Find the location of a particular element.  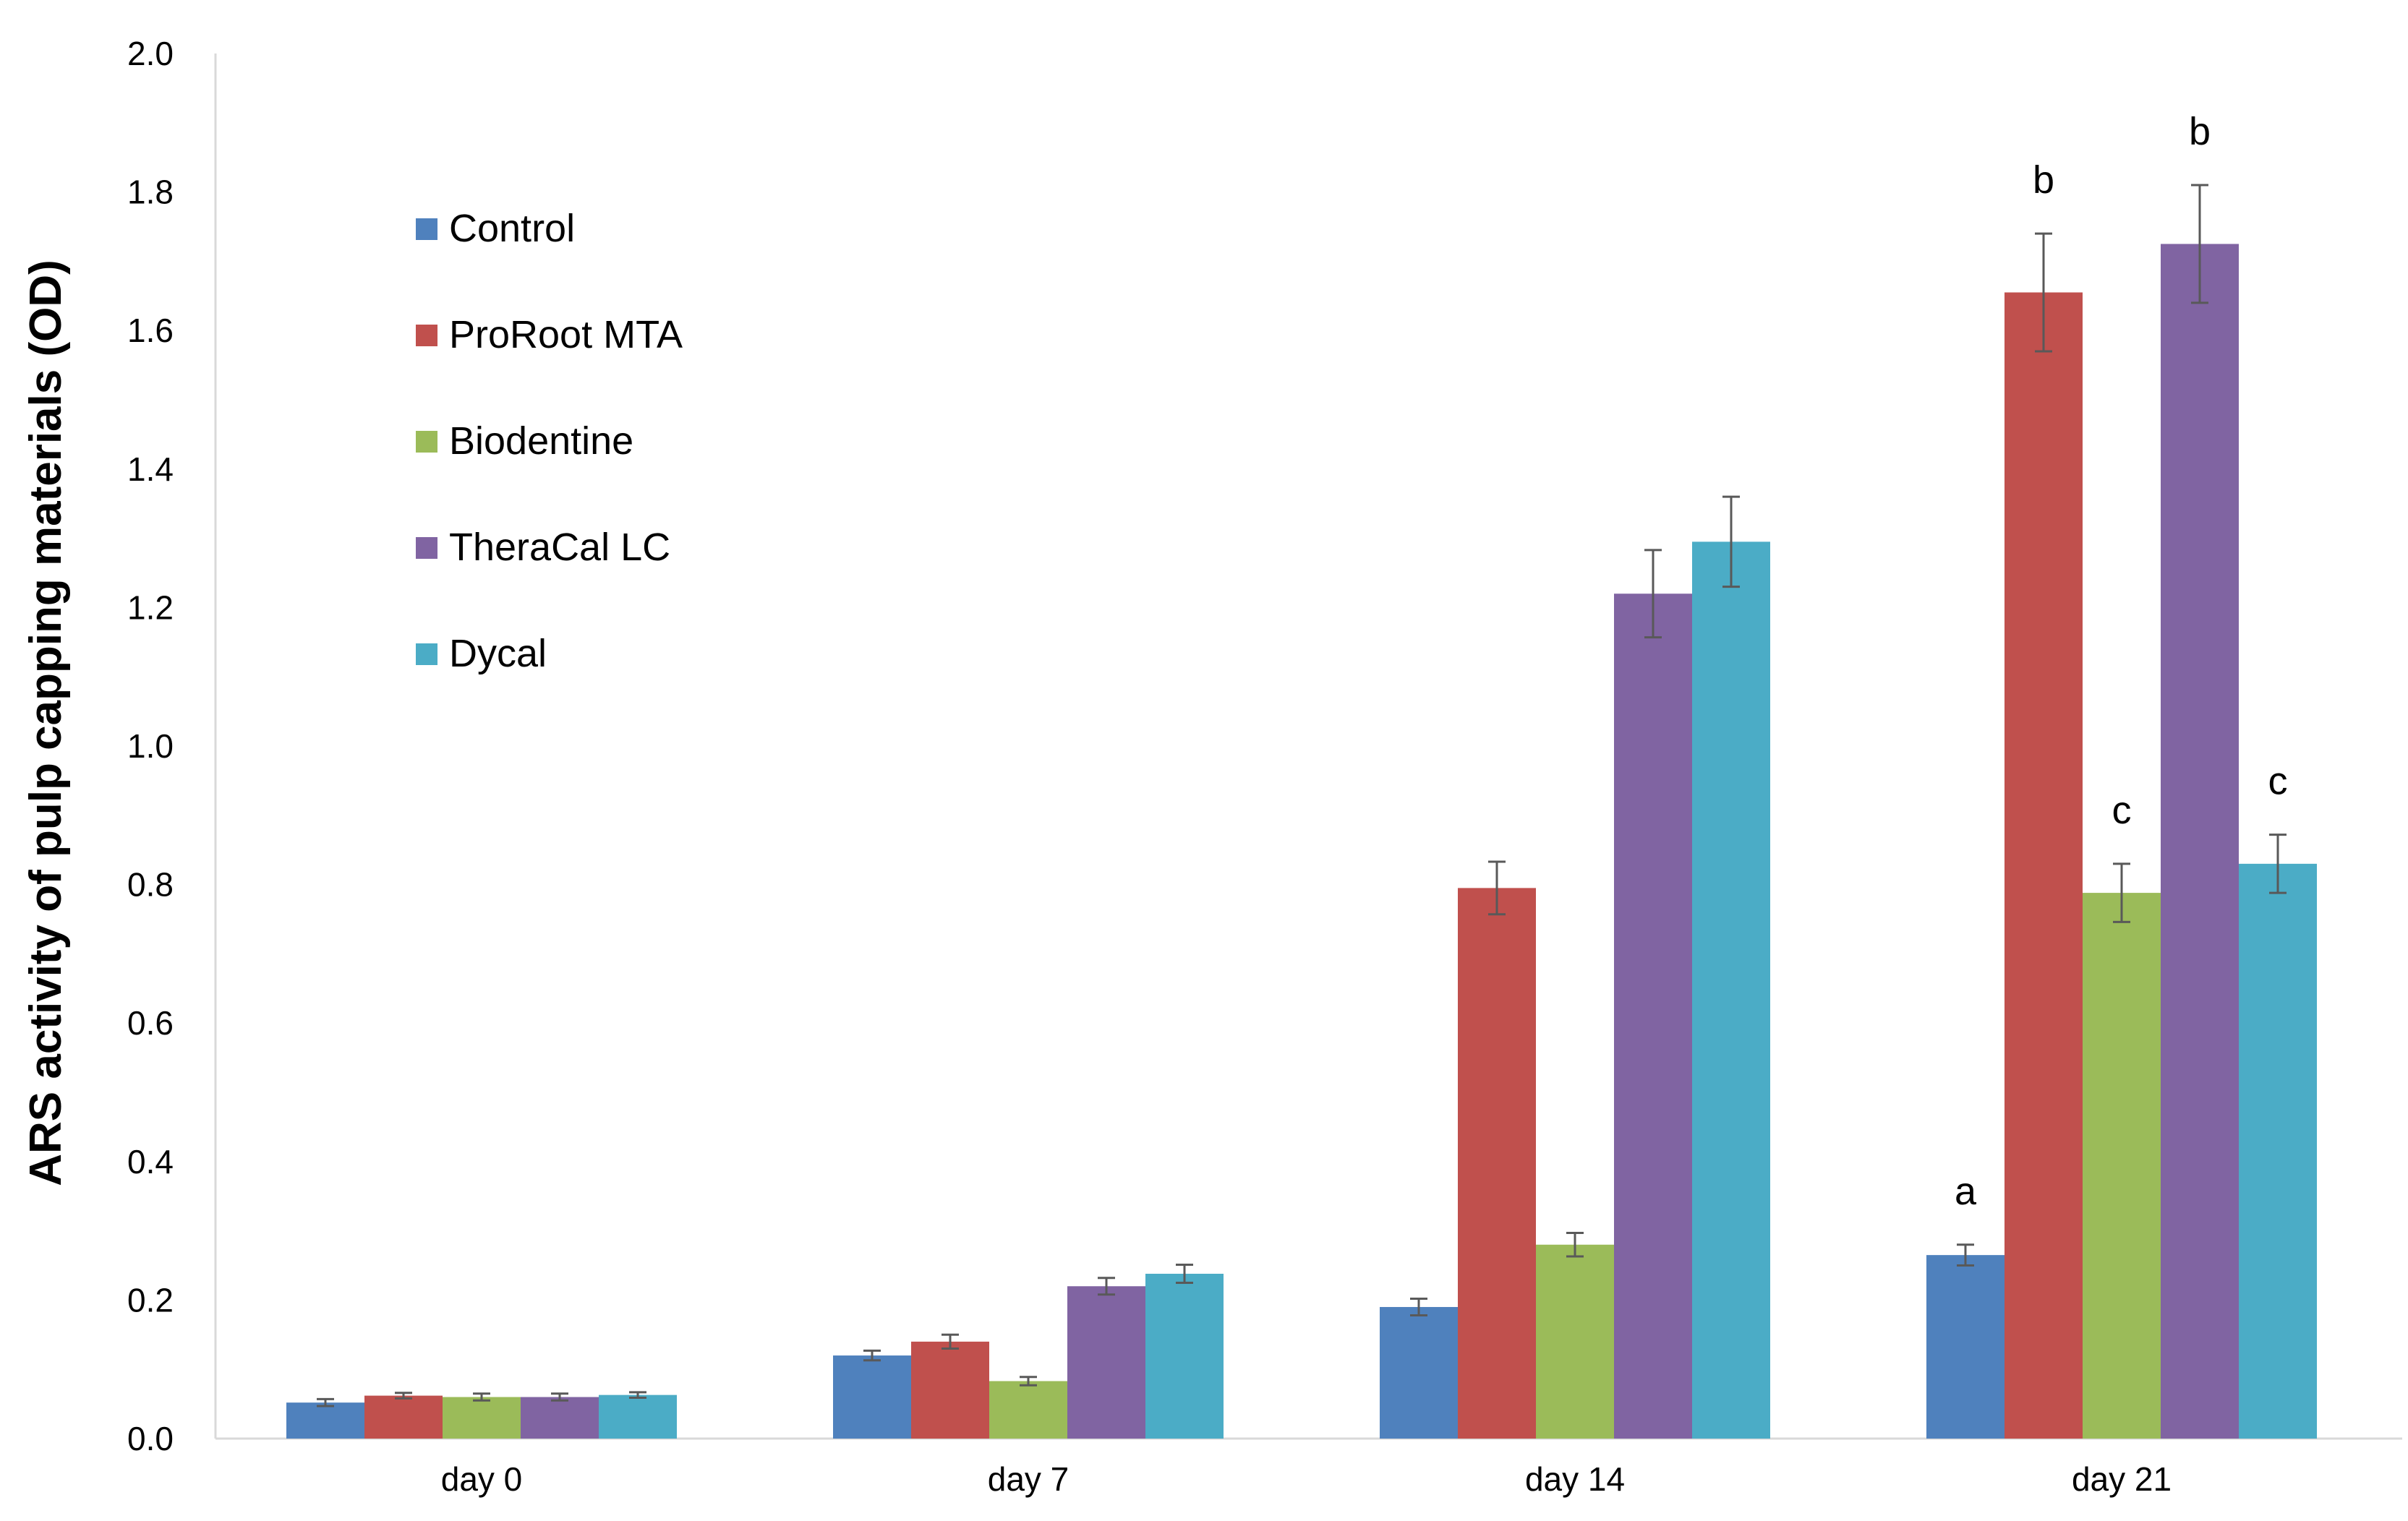

x-tick-label: day 0 is located at coordinates (482, 1479).